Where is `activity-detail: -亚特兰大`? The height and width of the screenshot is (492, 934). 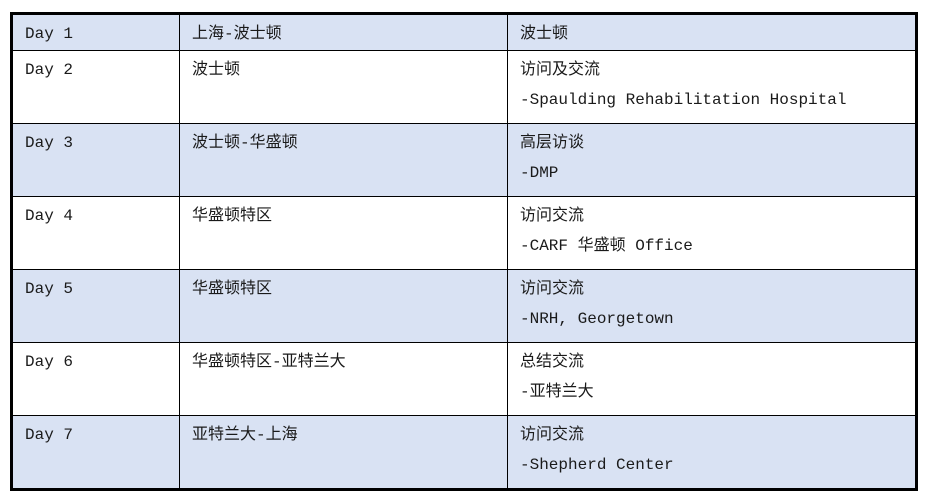 activity-detail: -亚特兰大 is located at coordinates (557, 392).